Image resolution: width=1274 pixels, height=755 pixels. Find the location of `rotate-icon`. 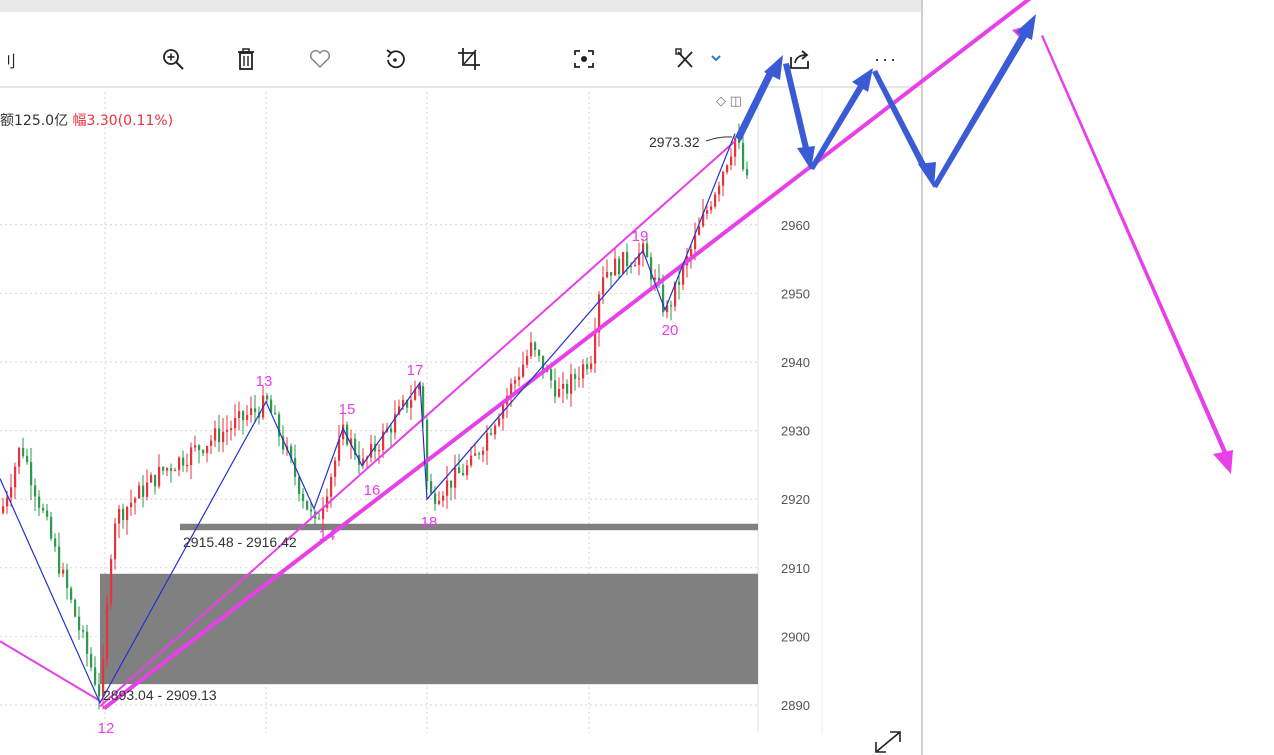

rotate-icon is located at coordinates (395, 59).